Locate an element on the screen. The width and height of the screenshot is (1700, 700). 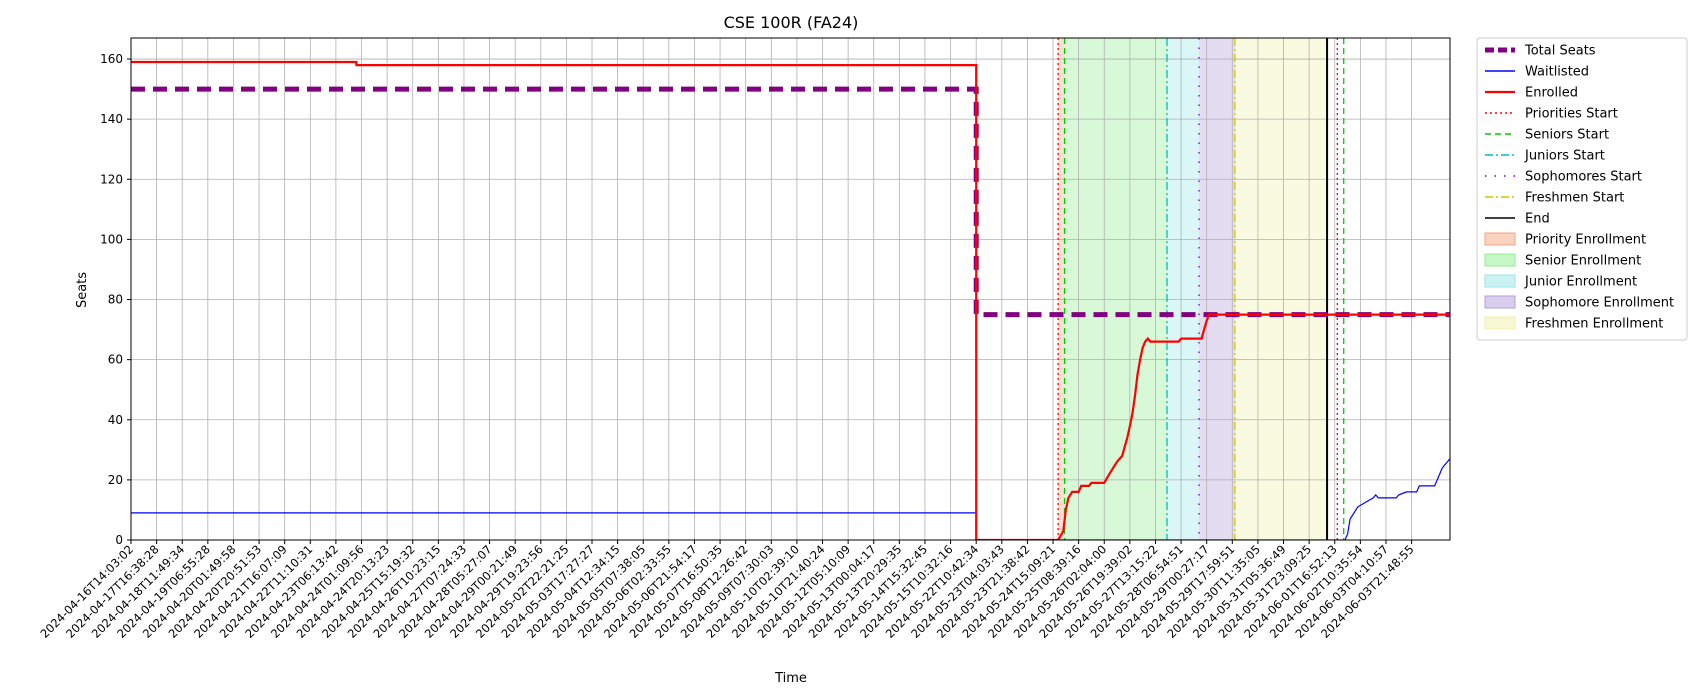
band-junior-enrollment is located at coordinates (1183, 289).